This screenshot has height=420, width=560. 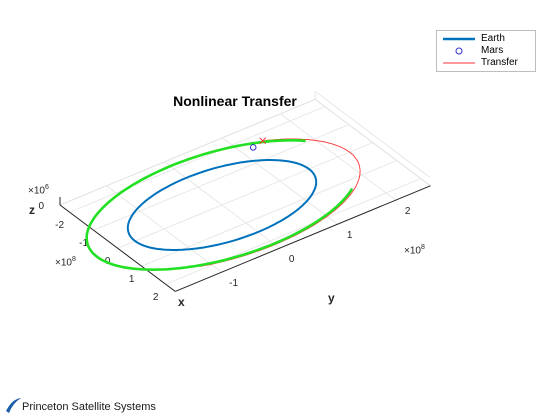 I want to click on y-exponent-label: ×10⁸, so click(x=414, y=250).